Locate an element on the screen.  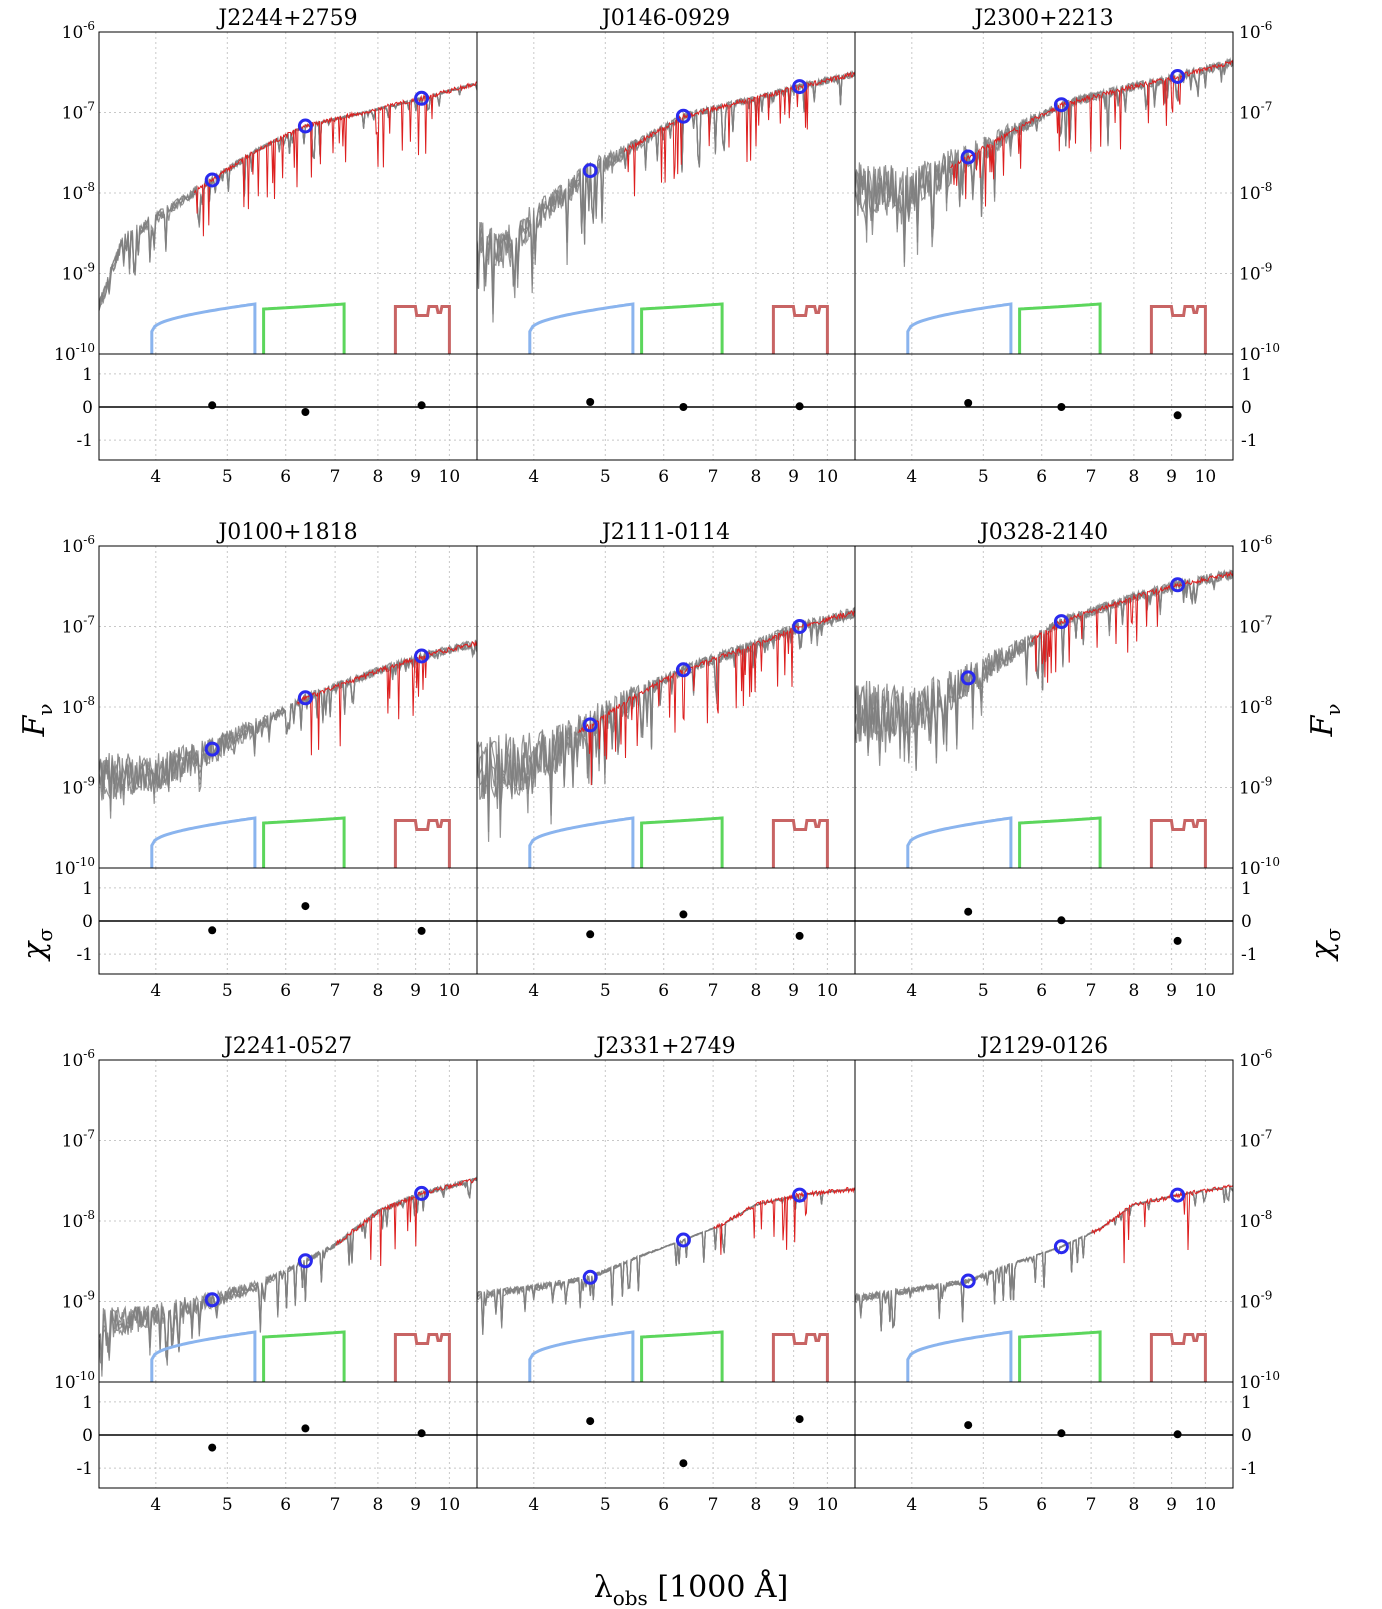
panel-title: J0328-2140 is located at coordinates (1043, 532).